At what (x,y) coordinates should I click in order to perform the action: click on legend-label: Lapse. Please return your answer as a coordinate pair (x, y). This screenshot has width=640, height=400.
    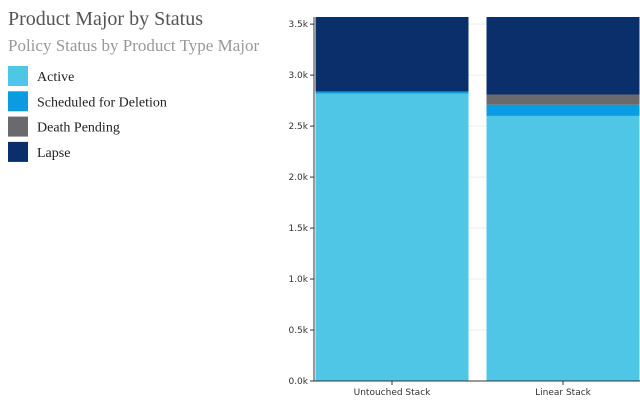
    Looking at the image, I should click on (53, 153).